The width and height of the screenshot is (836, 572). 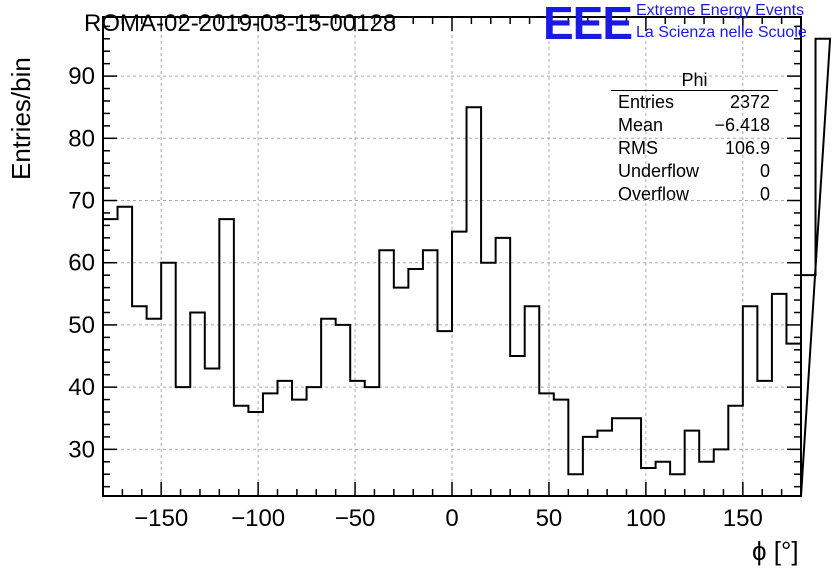 What do you see at coordinates (749, 102) in the screenshot?
I see `stats-value: 2372` at bounding box center [749, 102].